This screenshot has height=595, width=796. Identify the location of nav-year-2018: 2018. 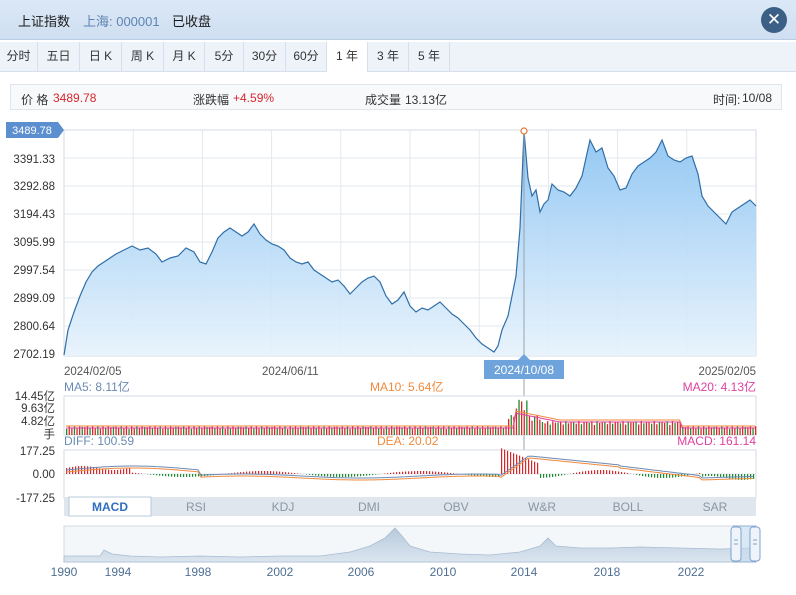
(607, 572).